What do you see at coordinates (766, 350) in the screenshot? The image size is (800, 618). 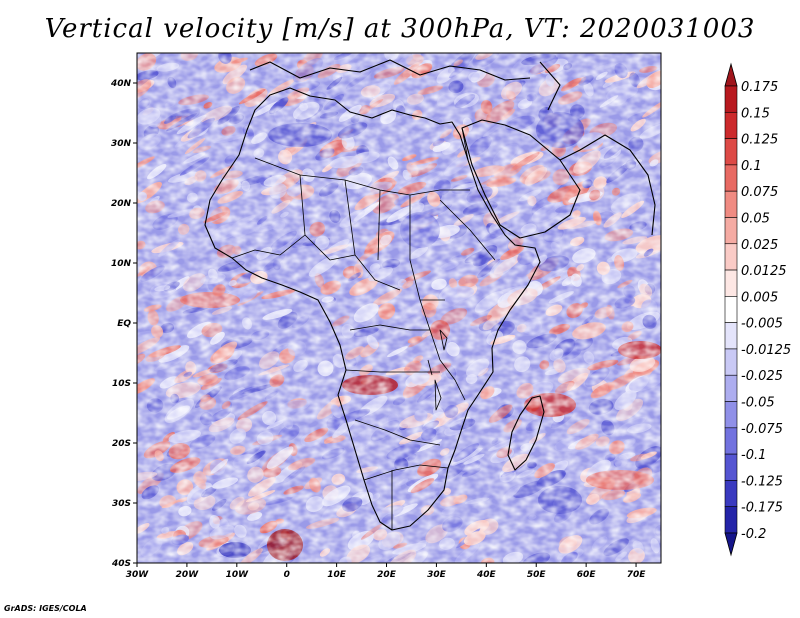 I see `colorbar-label: -0.0125` at bounding box center [766, 350].